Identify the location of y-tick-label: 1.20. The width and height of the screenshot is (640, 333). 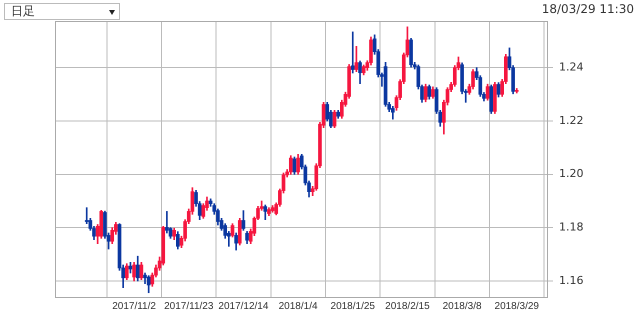
(571, 173).